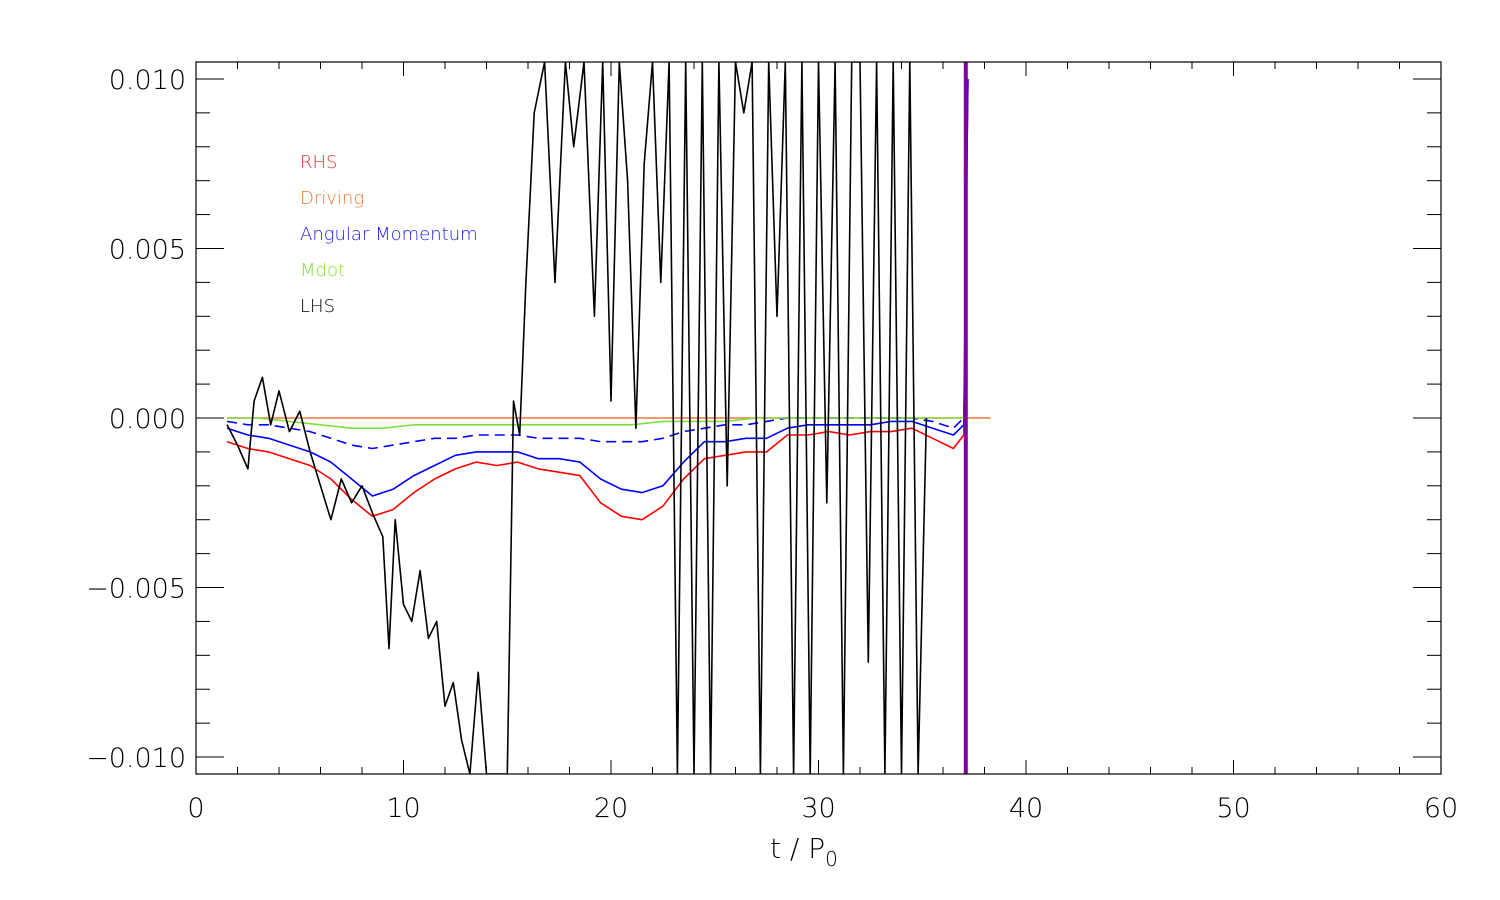  Describe the element at coordinates (136, 589) in the screenshot. I see `y-tick-label: −0.005` at that location.